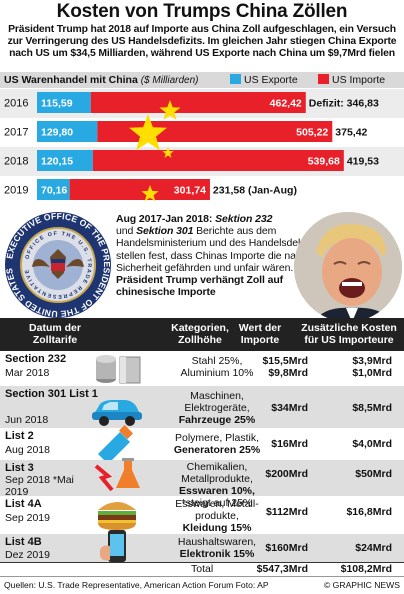 Image resolution: width=404 pixels, height=594 pixels. What do you see at coordinates (217, 491) in the screenshot?
I see `category-line: Esswaren 10%,` at bounding box center [217, 491].